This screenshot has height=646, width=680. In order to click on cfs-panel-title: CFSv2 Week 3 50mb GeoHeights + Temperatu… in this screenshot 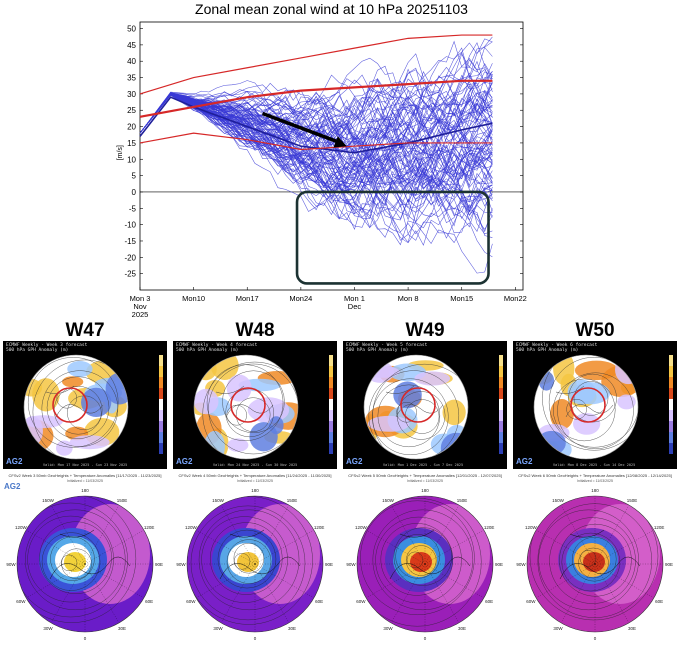, I will do `click(85, 475)`.